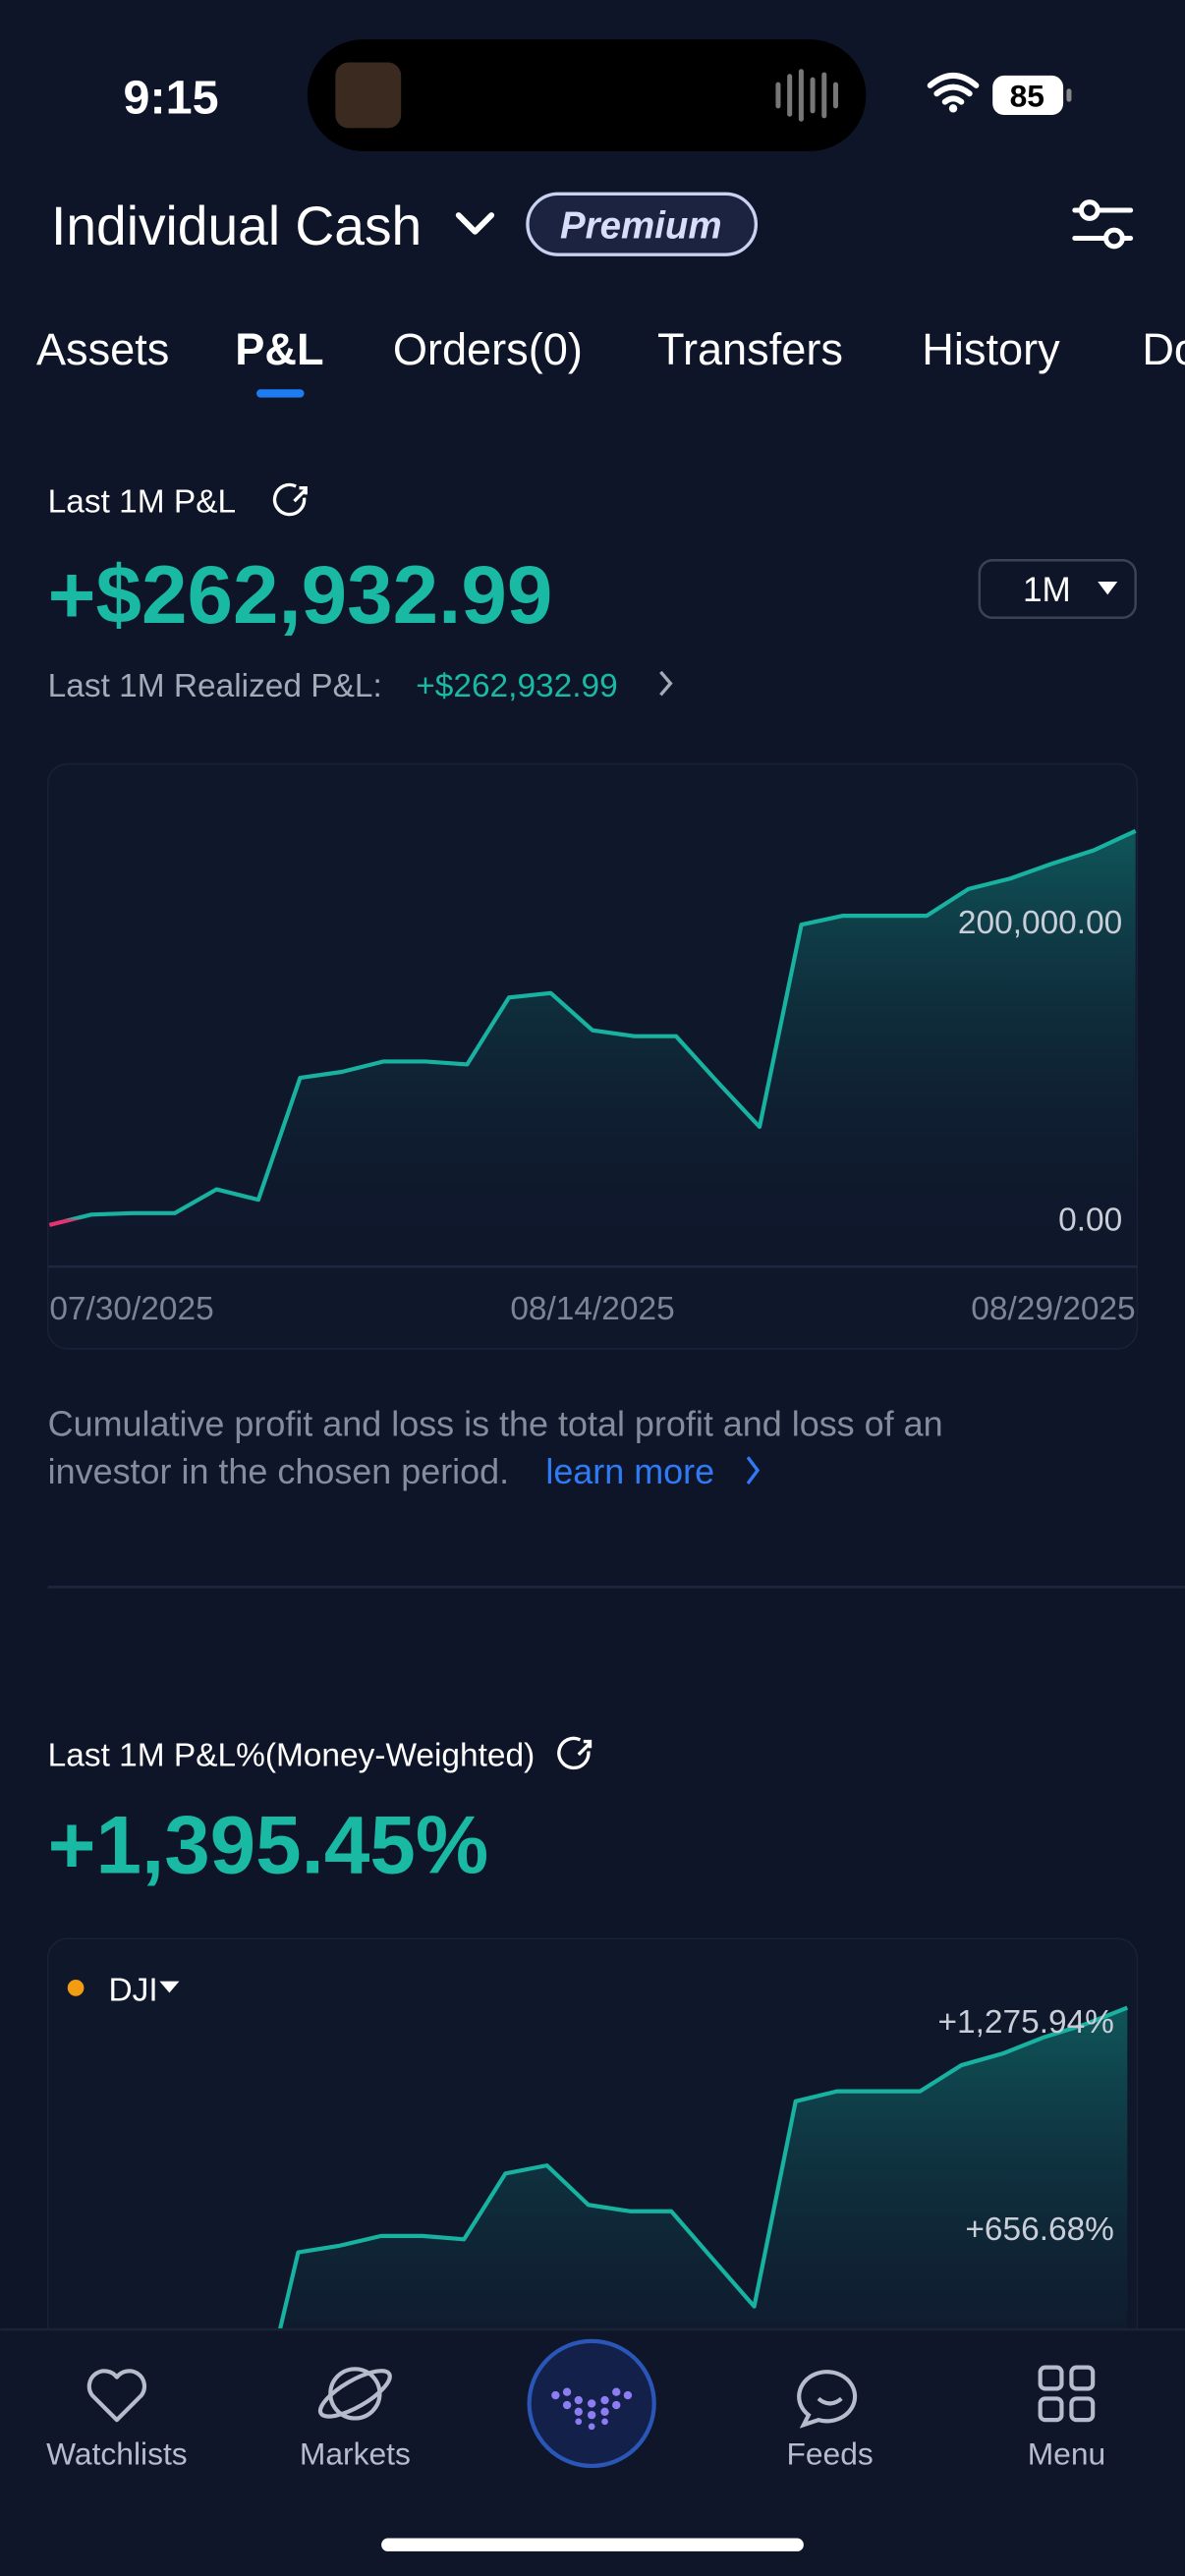  Describe the element at coordinates (1069, 95) in the screenshot. I see `battery-tip` at that location.